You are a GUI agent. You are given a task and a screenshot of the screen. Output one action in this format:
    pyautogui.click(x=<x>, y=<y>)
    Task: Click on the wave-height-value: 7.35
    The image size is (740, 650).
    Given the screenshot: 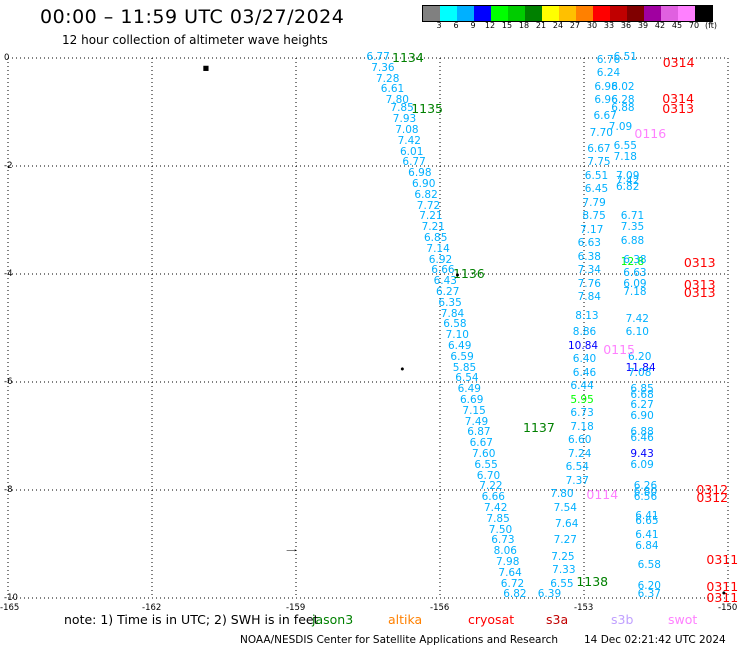 What is the action you would take?
    pyautogui.click(x=632, y=227)
    